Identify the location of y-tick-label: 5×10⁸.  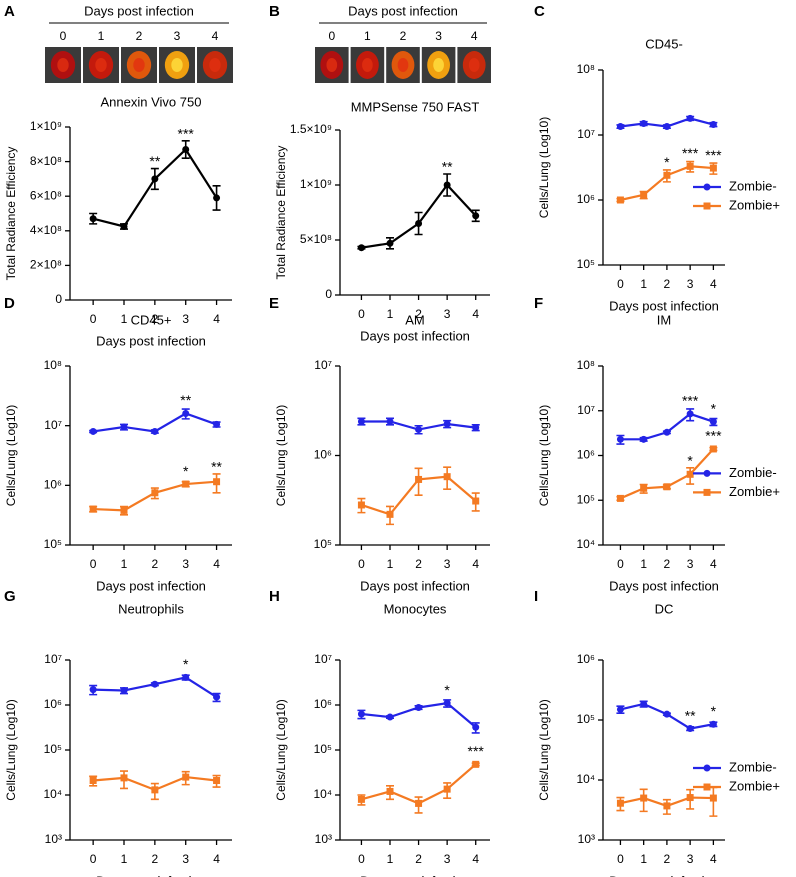
(316, 239).